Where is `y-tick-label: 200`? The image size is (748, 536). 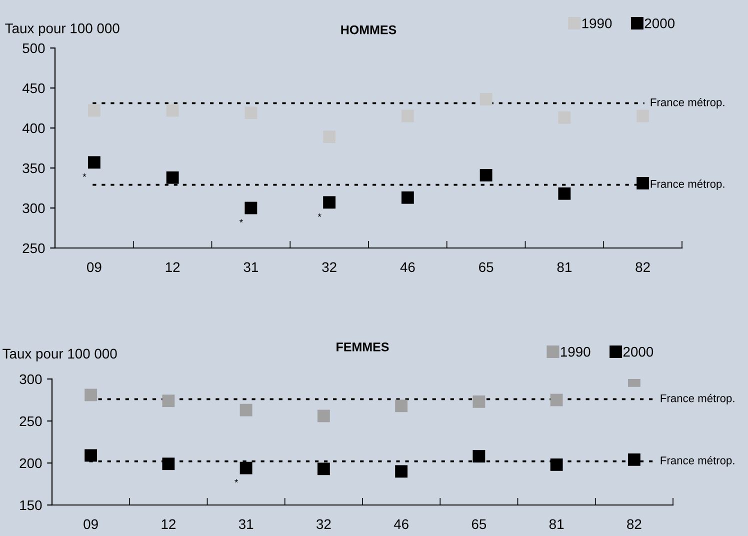
y-tick-label: 200 is located at coordinates (31, 463).